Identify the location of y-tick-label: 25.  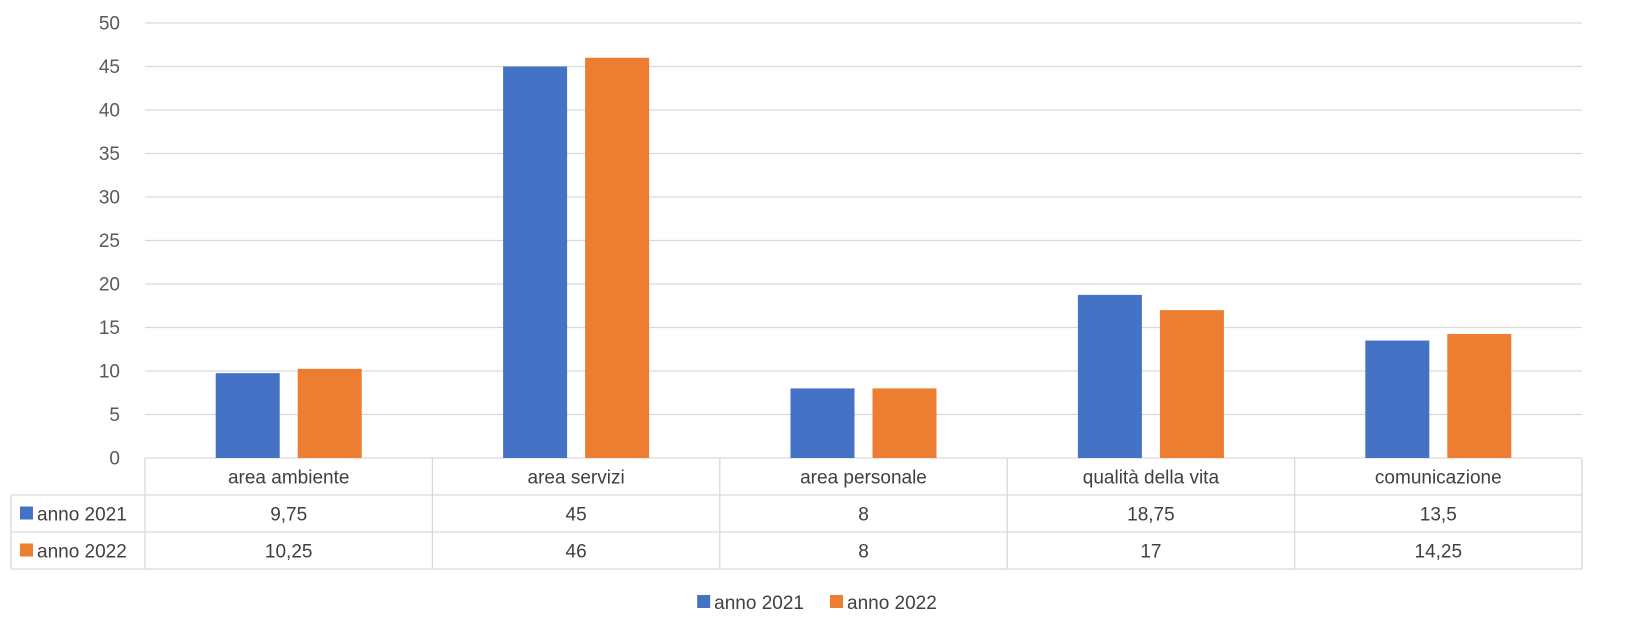
(109, 241).